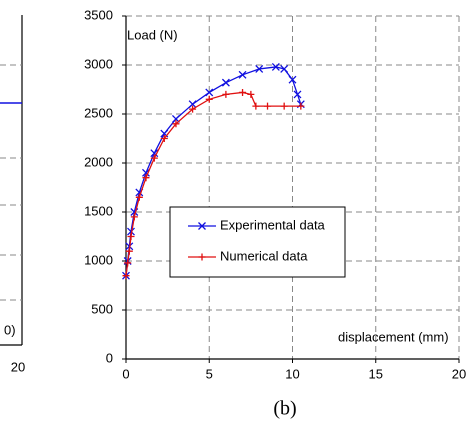 The width and height of the screenshot is (474, 429). I want to click on legend-box, so click(257, 242).